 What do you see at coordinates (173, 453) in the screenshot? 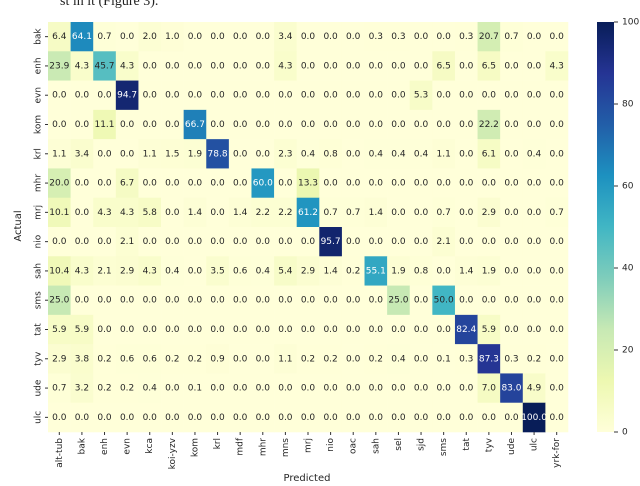
I see `x-tick-label: koi-yzv` at bounding box center [173, 453].